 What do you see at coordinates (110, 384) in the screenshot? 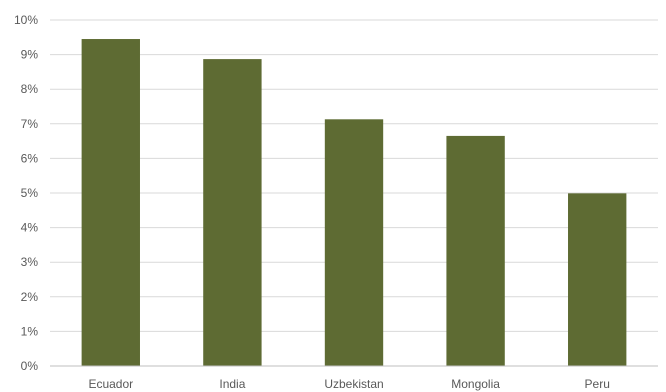
I see `x-tick-label: Ecuador` at bounding box center [110, 384].